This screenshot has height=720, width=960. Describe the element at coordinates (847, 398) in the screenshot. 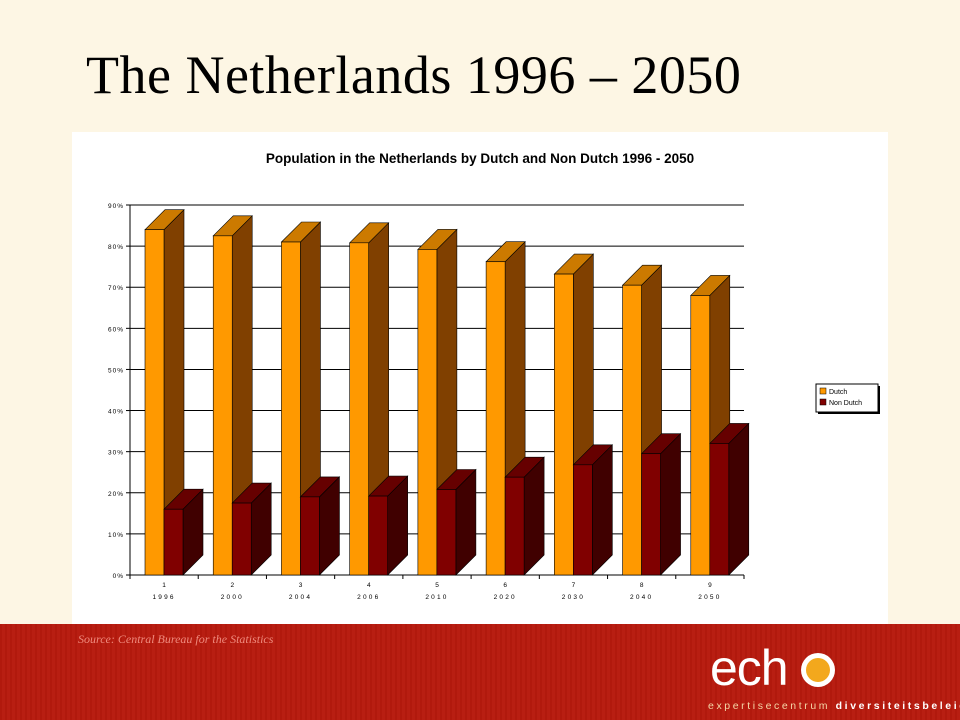

I see `legend-box` at that location.